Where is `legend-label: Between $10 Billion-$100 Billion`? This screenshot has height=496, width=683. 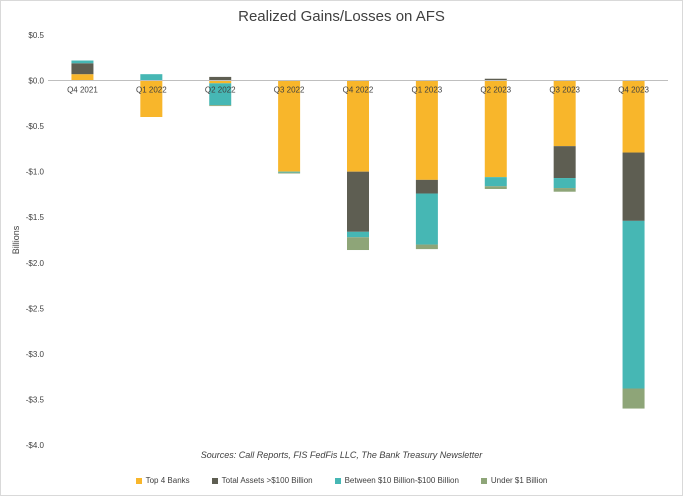
legend-label: Between $10 Billion-$100 Billion is located at coordinates (401, 480).